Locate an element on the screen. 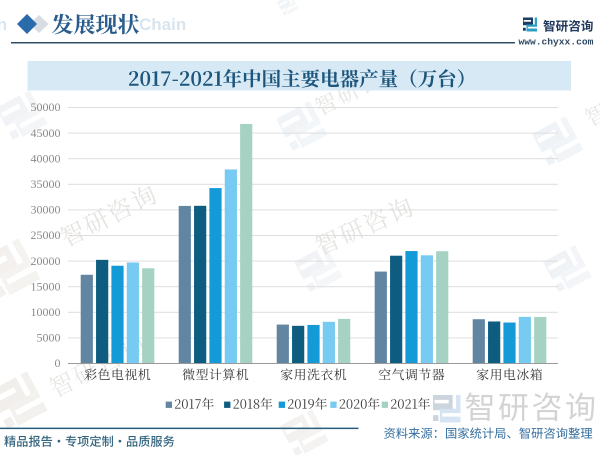 This screenshot has width=600, height=455. svg-text: www.chyxx.com is located at coordinates (556, 42).